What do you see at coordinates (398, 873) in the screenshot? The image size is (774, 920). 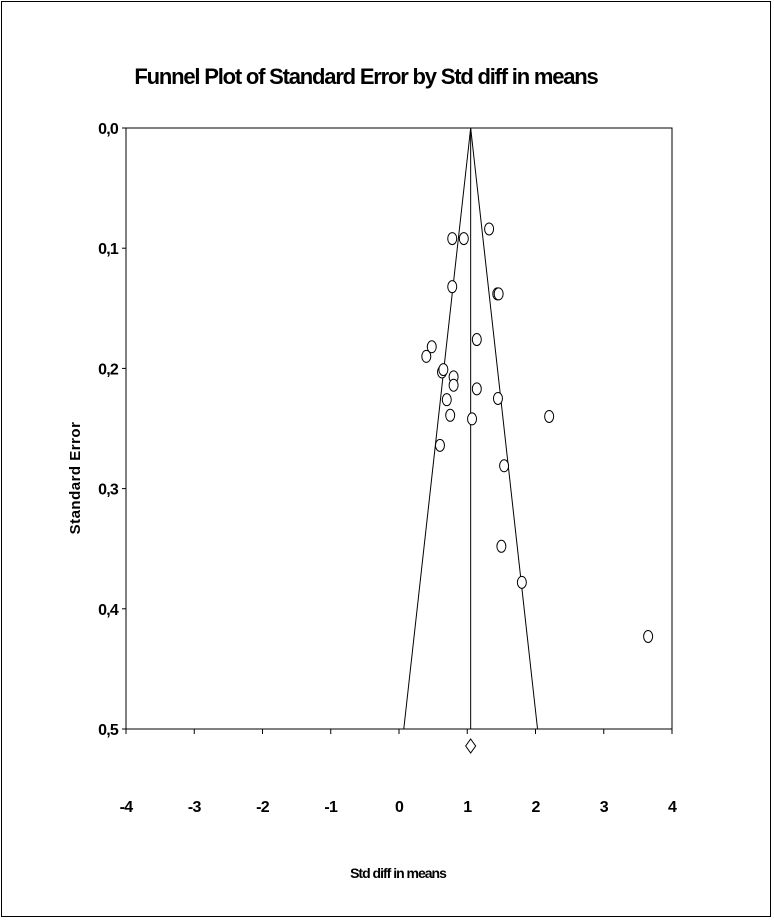 I see `x-axis-label: Std diff in means` at bounding box center [398, 873].